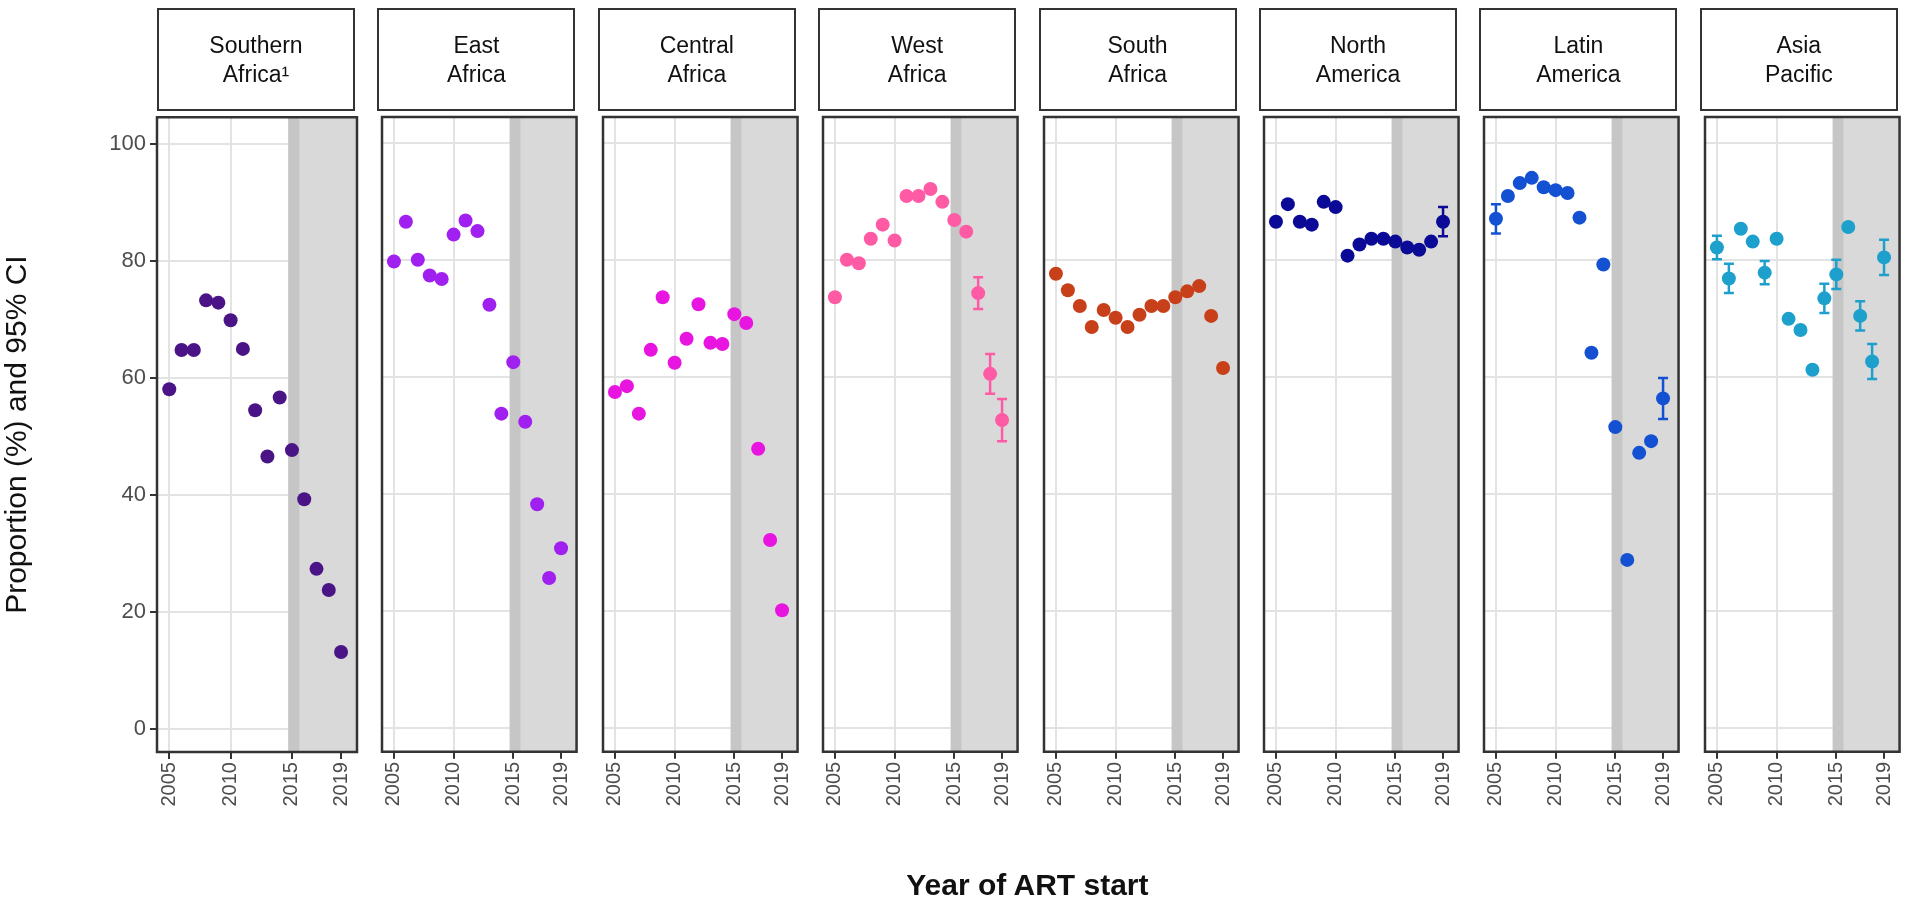  I want to click on y-tick-label: 100, so click(127, 142).